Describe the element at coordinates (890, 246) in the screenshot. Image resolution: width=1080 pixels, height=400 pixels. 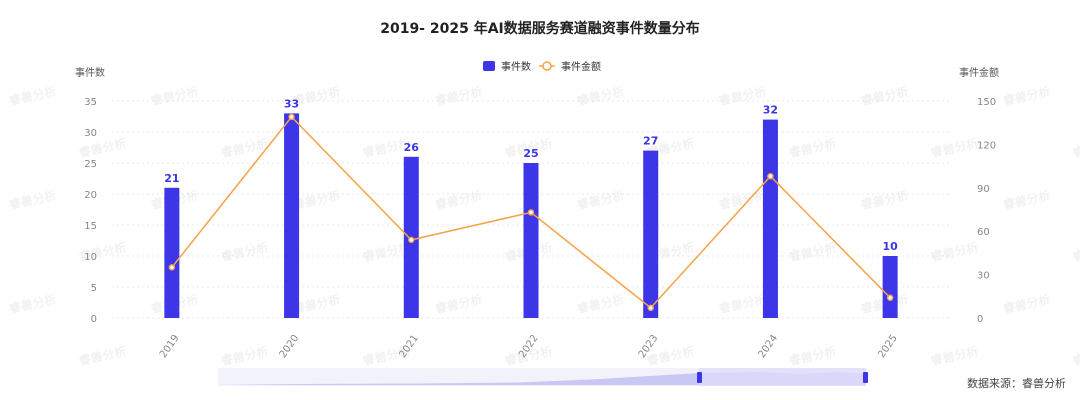
I see `bar-label-2025: 10` at that location.